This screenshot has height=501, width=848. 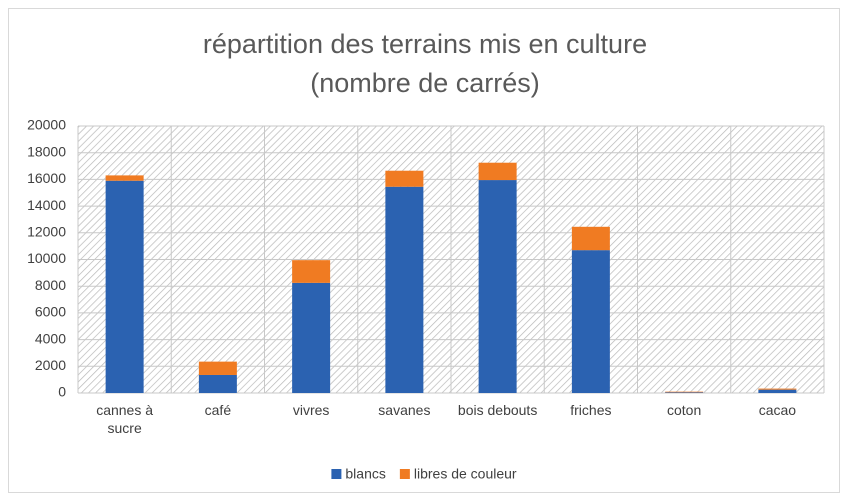 I want to click on legend: blancs libres de couleur, so click(x=424, y=474).